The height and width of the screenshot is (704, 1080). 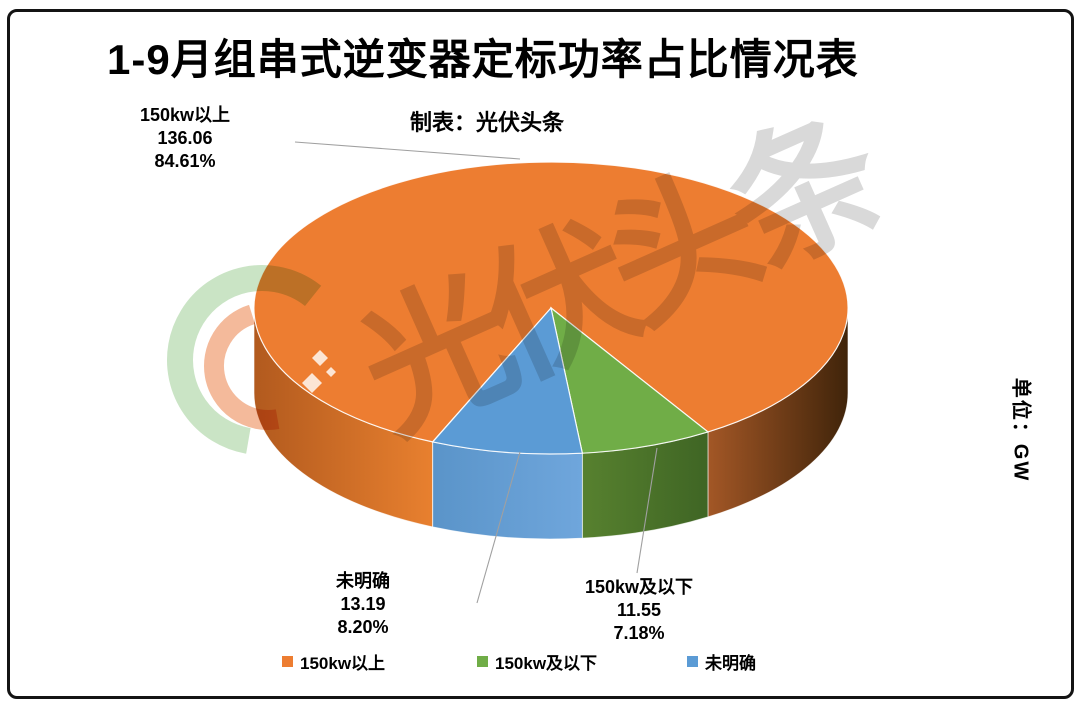 I want to click on leader-line-unspecified, so click(x=498, y=527).